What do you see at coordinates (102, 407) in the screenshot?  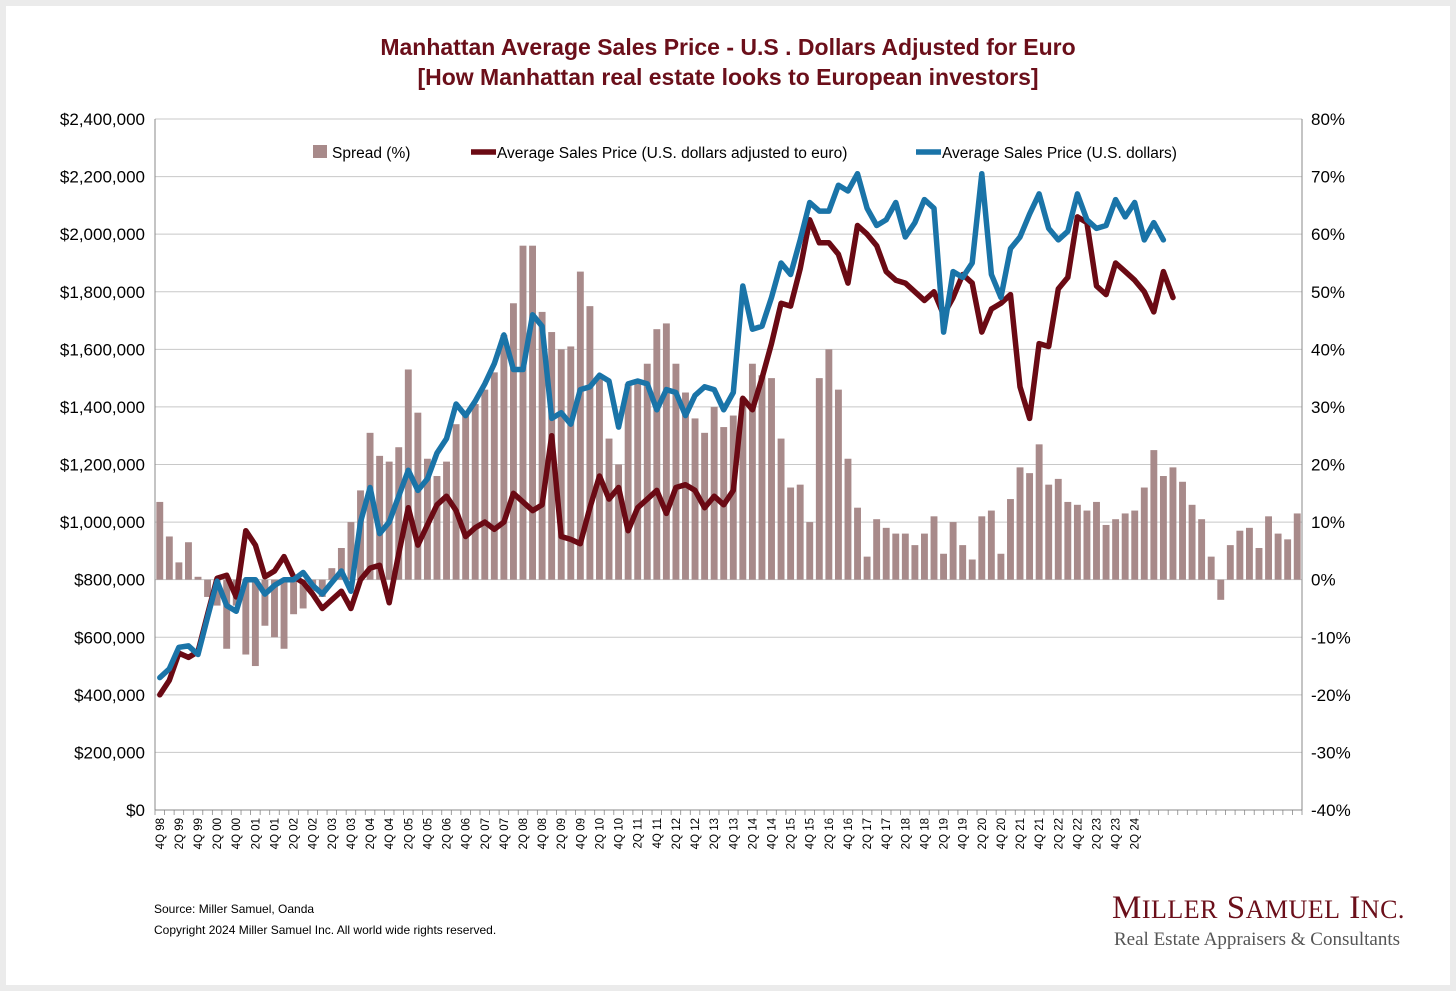 I see `left-tick-label: $1,400,000` at bounding box center [102, 407].